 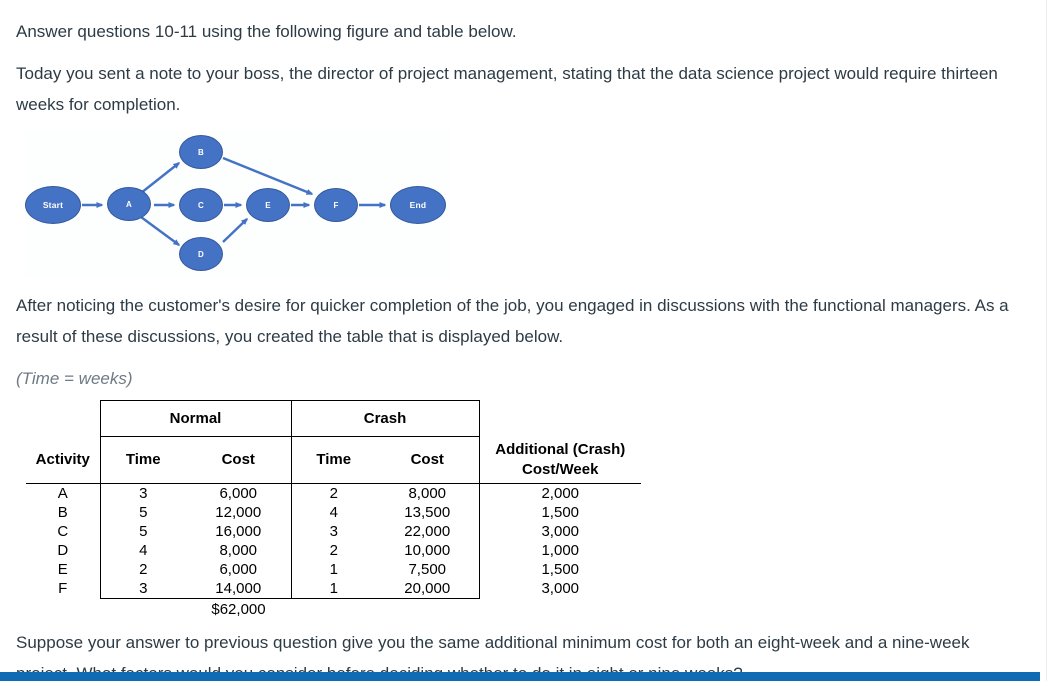 What do you see at coordinates (238, 512) in the screenshot?
I see `cell-normal-cost: 12,000` at bounding box center [238, 512].